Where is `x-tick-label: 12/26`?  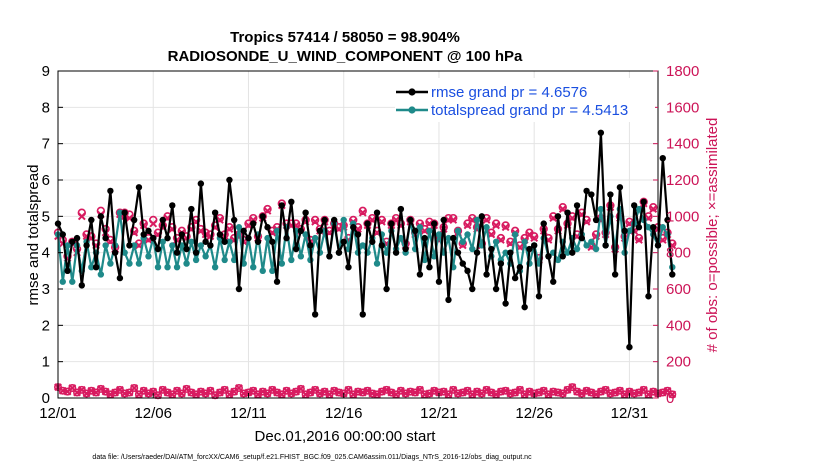 x-tick-label: 12/26 is located at coordinates (534, 413).